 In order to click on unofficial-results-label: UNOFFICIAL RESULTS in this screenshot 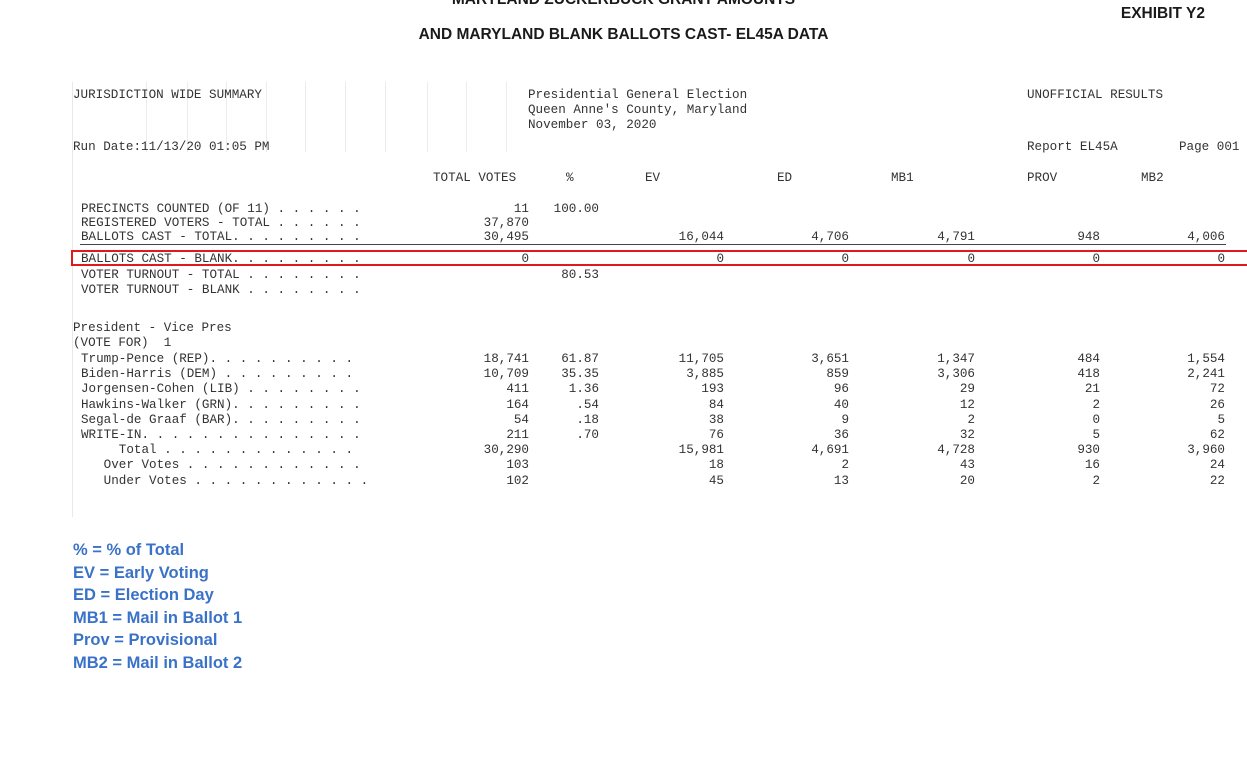, I will do `click(1095, 95)`.